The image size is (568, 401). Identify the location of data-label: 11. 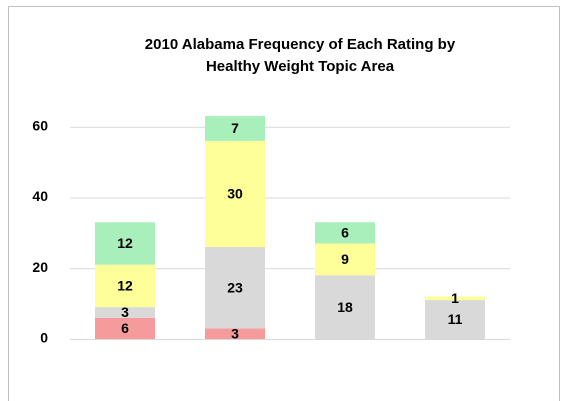
(455, 319).